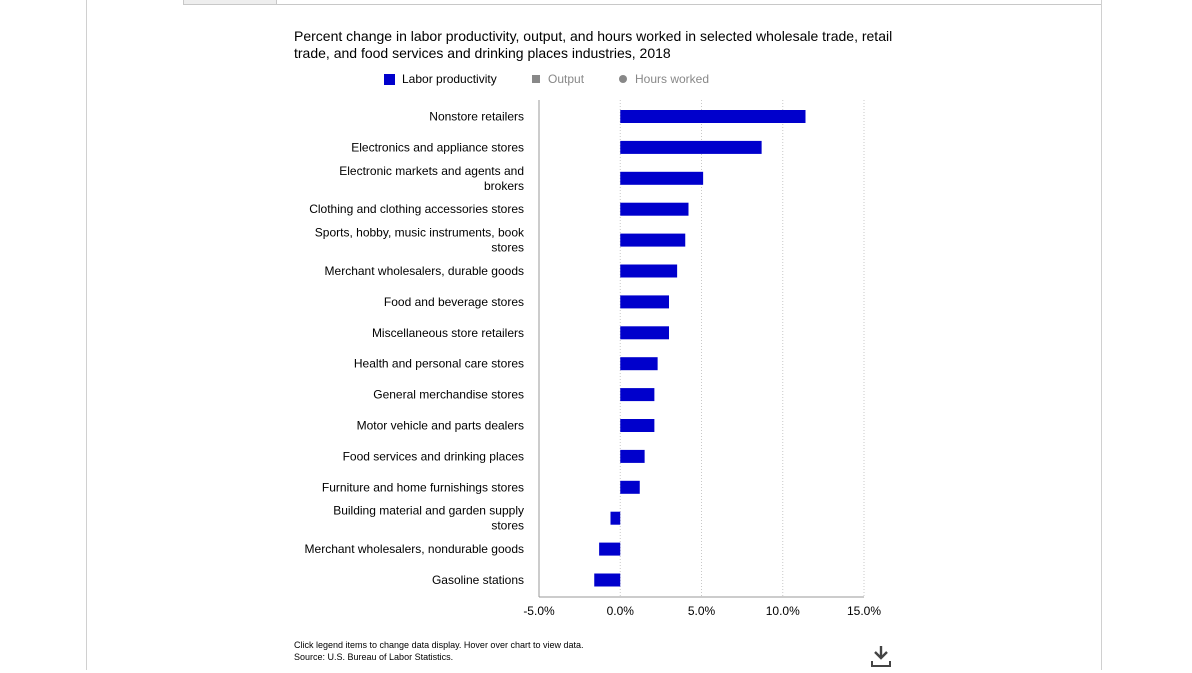  What do you see at coordinates (672, 79) in the screenshot?
I see `legend-label: Hours worked` at bounding box center [672, 79].